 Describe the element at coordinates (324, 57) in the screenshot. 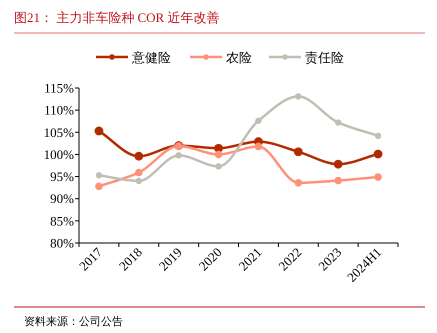

I see `legend-label: 责任险` at that location.